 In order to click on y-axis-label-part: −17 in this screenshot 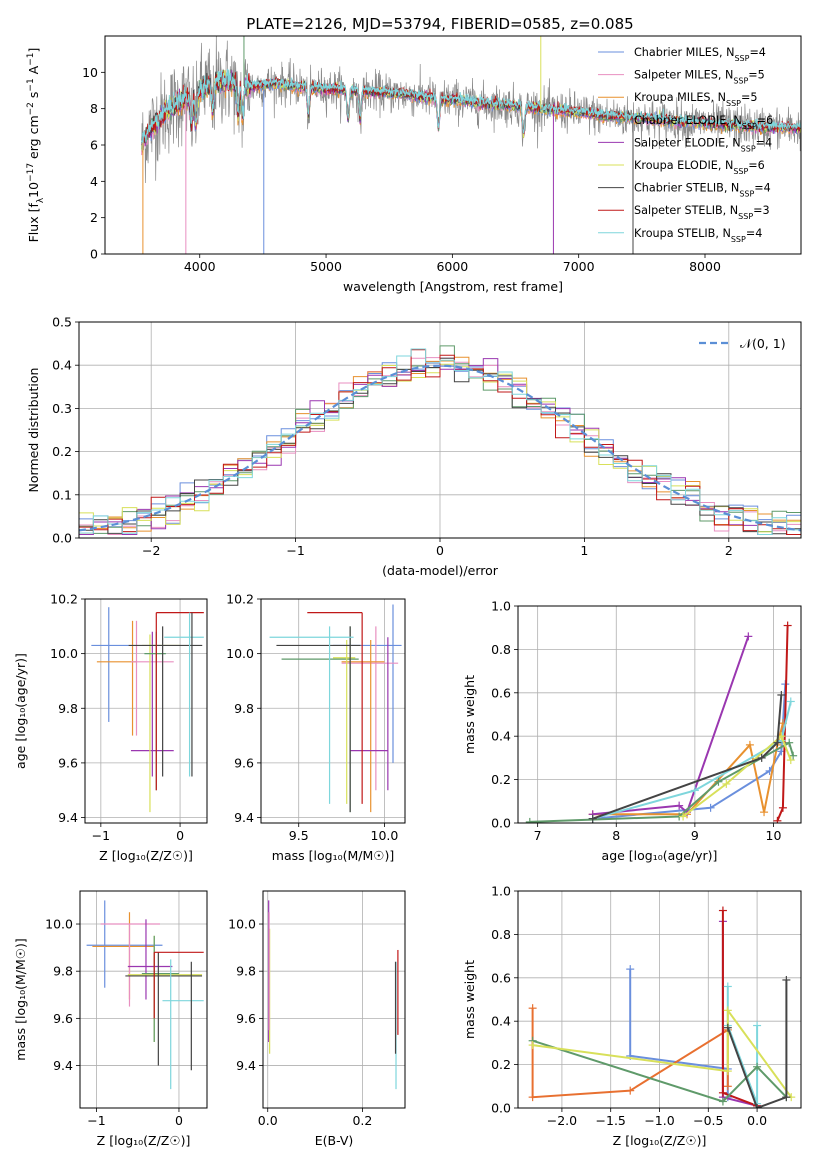, I will do `click(31, 172)`.